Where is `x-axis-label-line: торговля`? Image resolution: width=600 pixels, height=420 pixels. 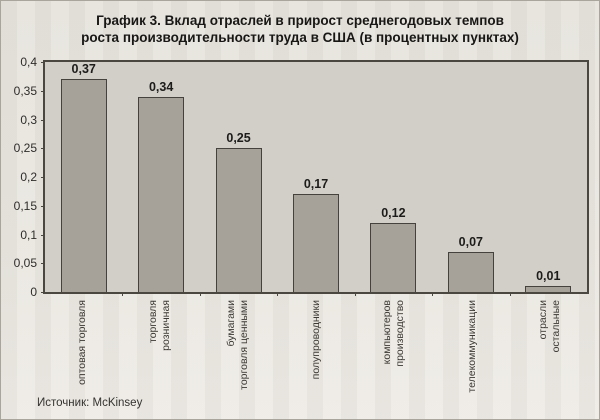
x-axis-label-line: торговля is located at coordinates (153, 321).